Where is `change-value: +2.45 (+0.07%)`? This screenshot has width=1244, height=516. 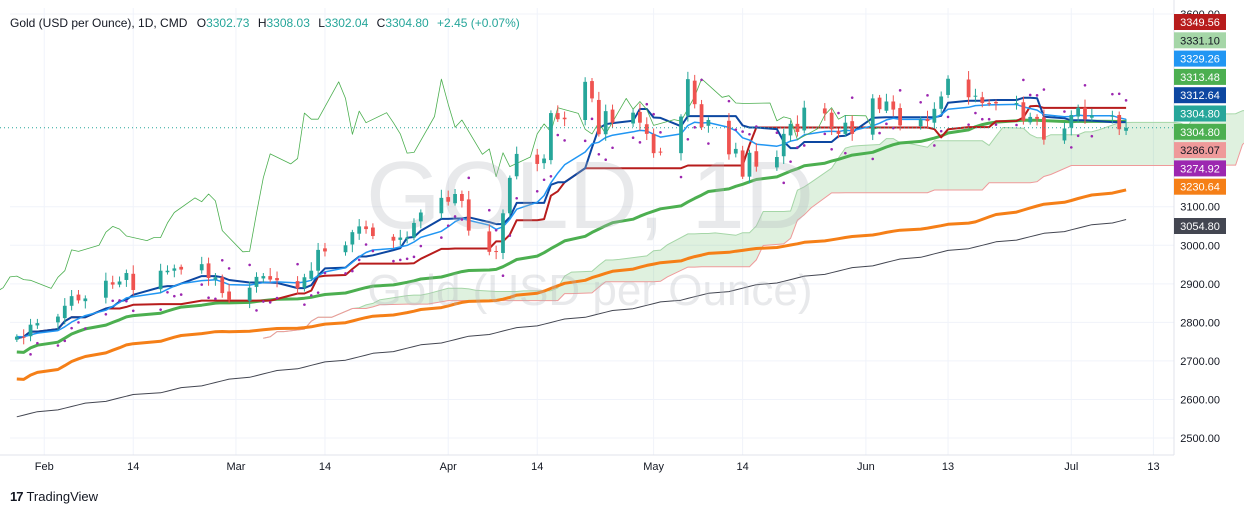 change-value: +2.45 (+0.07%) is located at coordinates (478, 23).